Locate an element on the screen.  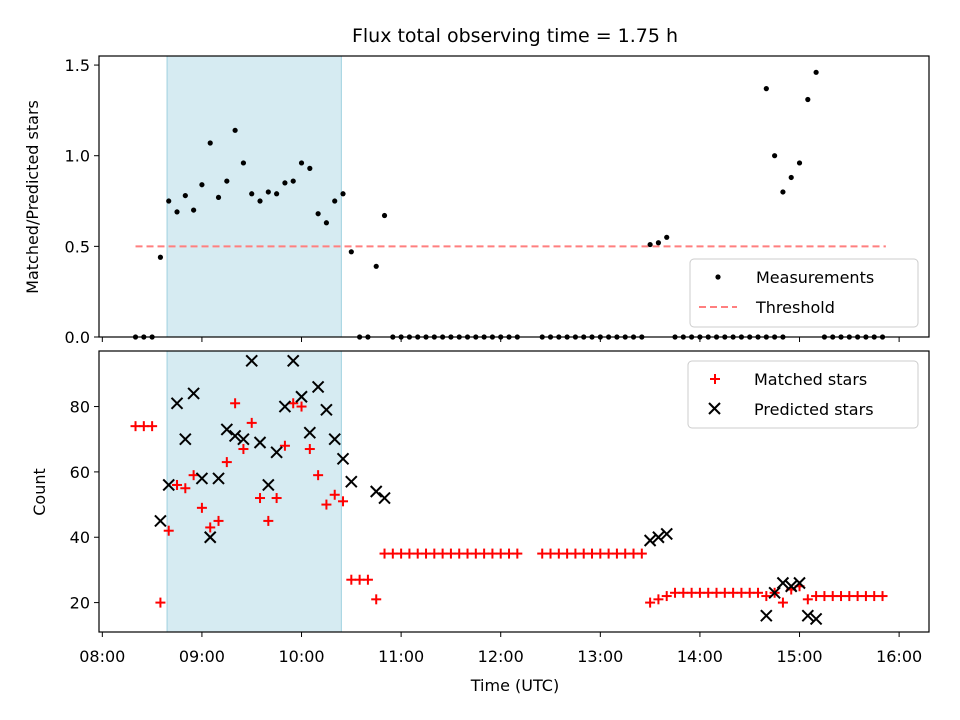
count-shaded-span is located at coordinates (254, 491).